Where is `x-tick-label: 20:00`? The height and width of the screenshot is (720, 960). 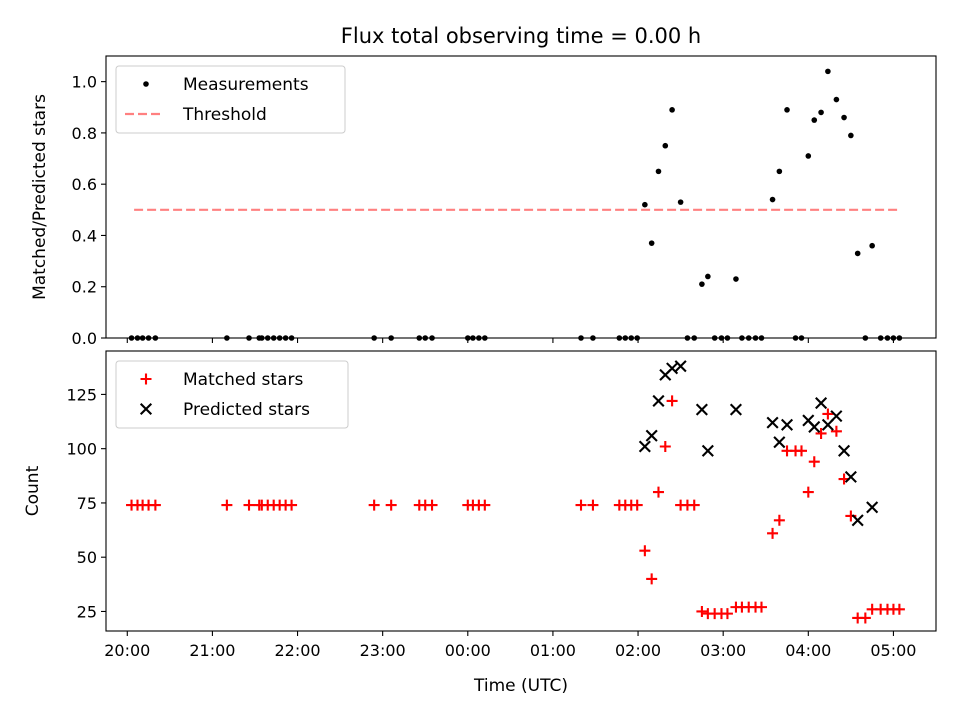
x-tick-label: 20:00 is located at coordinates (127, 650).